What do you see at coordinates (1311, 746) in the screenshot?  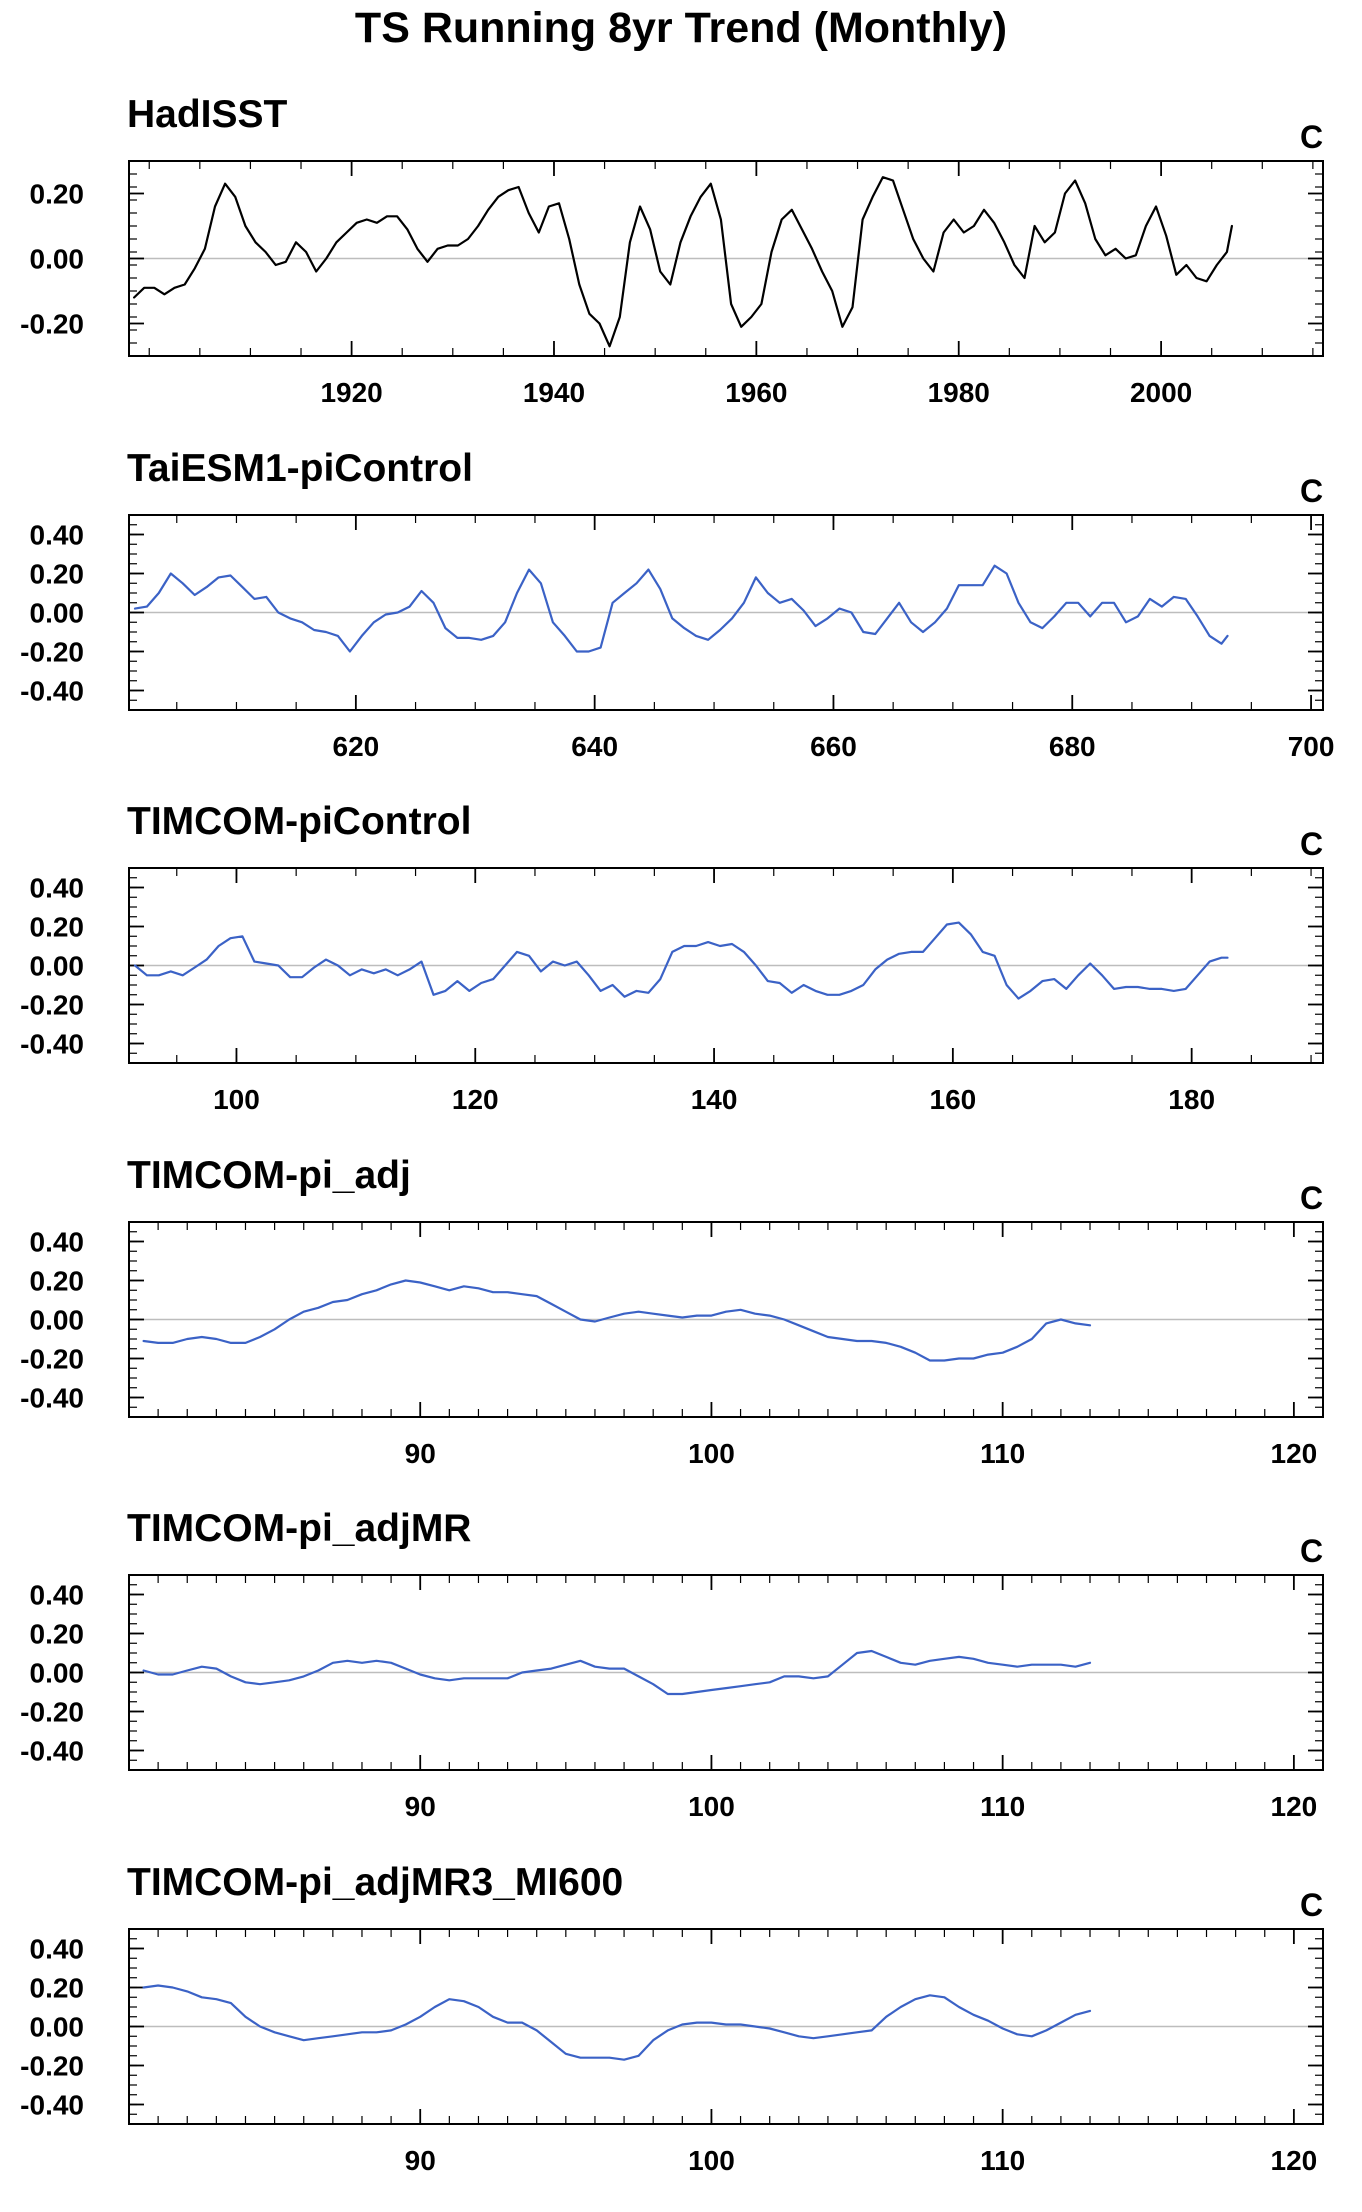 I see `x-tick-label: 700` at bounding box center [1311, 746].